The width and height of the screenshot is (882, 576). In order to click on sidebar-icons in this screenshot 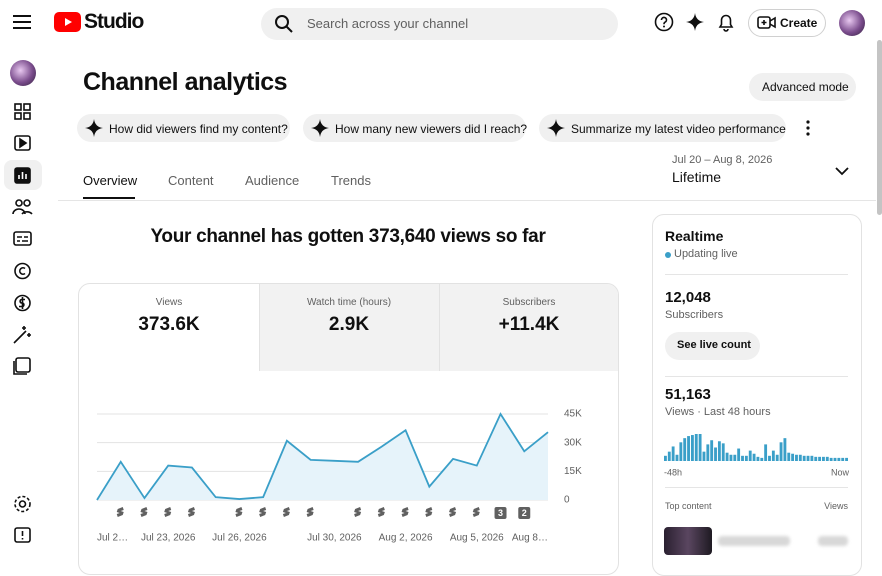, I will do `click(23, 325)`.